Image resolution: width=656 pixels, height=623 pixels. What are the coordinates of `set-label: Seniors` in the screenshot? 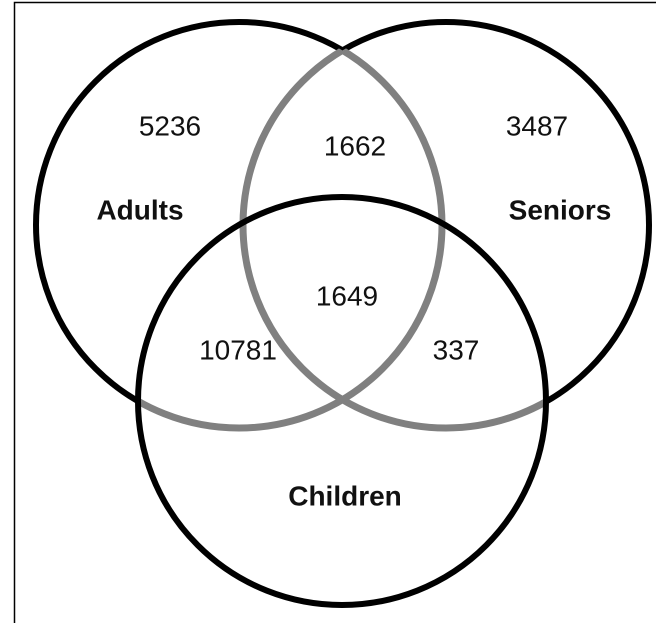 It's located at (560, 209).